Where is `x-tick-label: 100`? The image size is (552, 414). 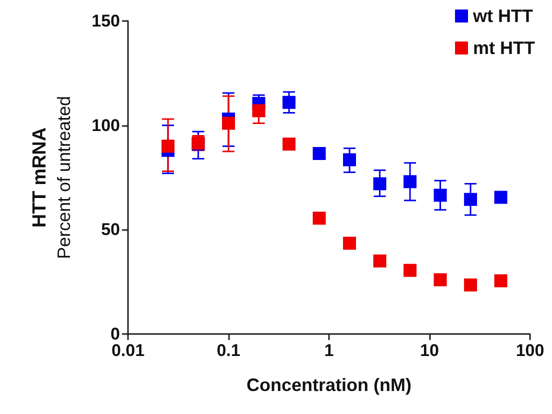 x-tick-label: 100 is located at coordinates (530, 350).